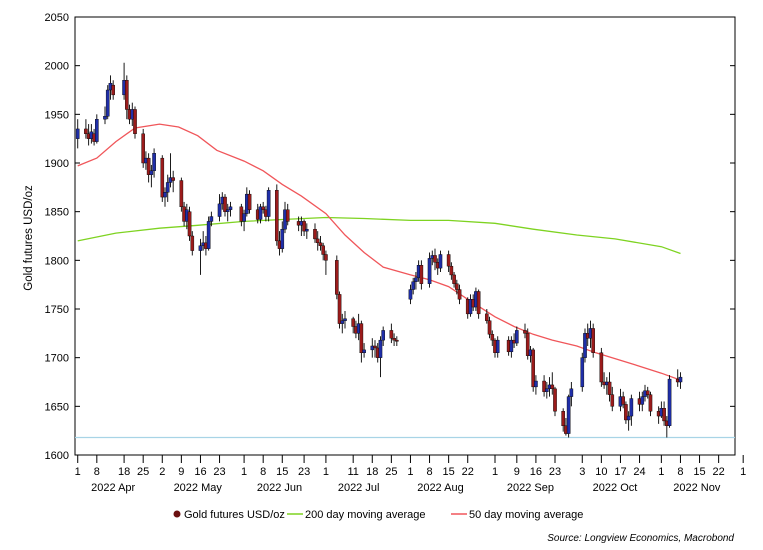 Image resolution: width=763 pixels, height=550 pixels. What do you see at coordinates (234, 515) in the screenshot?
I see `legend-label-gold-futures: Gold futures USD/oz` at bounding box center [234, 515].